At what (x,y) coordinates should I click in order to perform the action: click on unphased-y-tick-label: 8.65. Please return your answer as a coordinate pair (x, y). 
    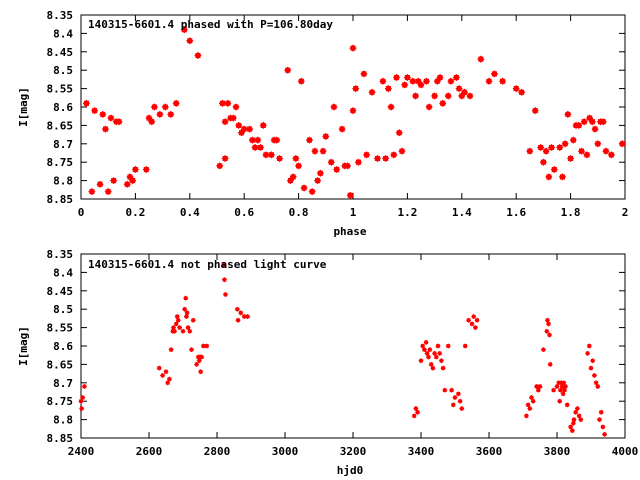
    Looking at the image, I should click on (60, 364).